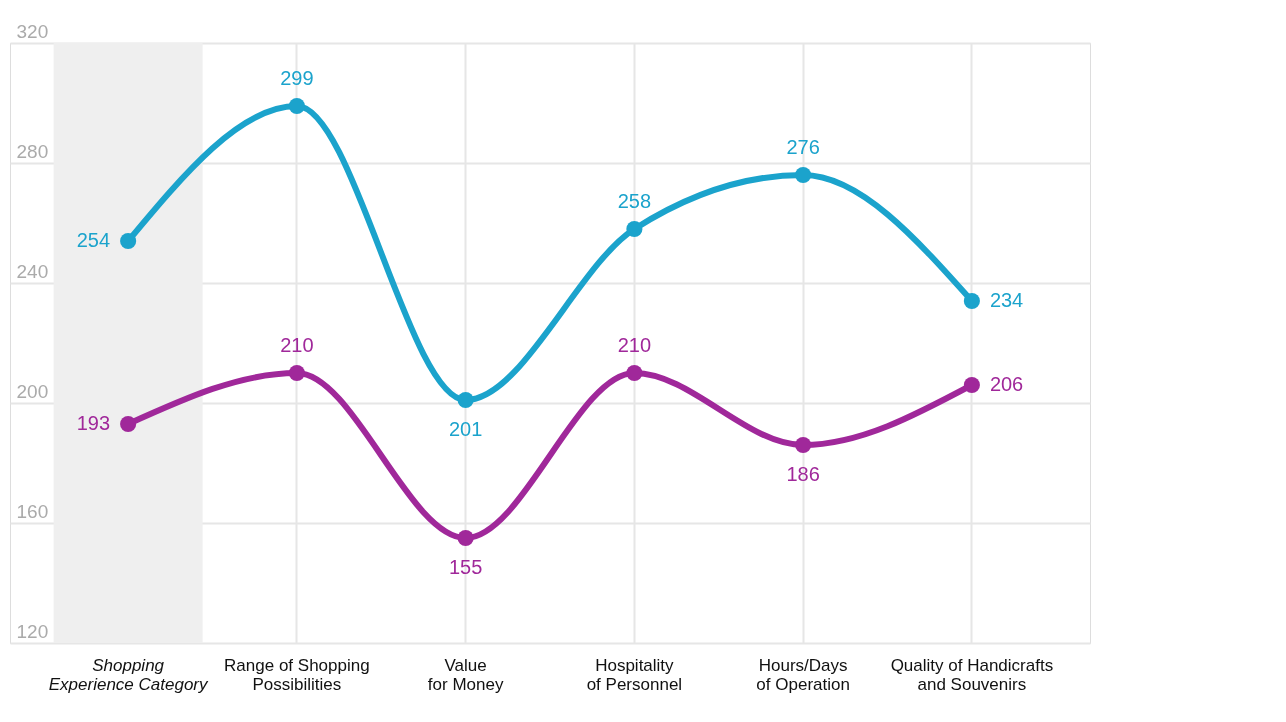 The image size is (1286, 722). Describe the element at coordinates (32, 511) in the screenshot. I see `y-tick-label: 160` at that location.